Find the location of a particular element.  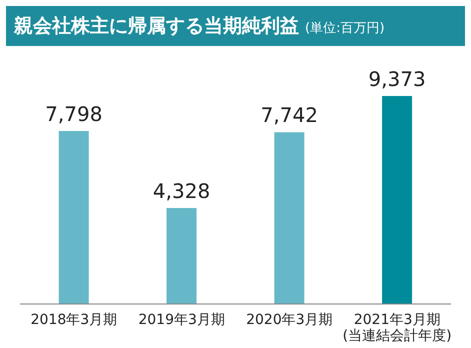

chart-title: 親会社株主に帰属する当期純利益 is located at coordinates (156, 26).